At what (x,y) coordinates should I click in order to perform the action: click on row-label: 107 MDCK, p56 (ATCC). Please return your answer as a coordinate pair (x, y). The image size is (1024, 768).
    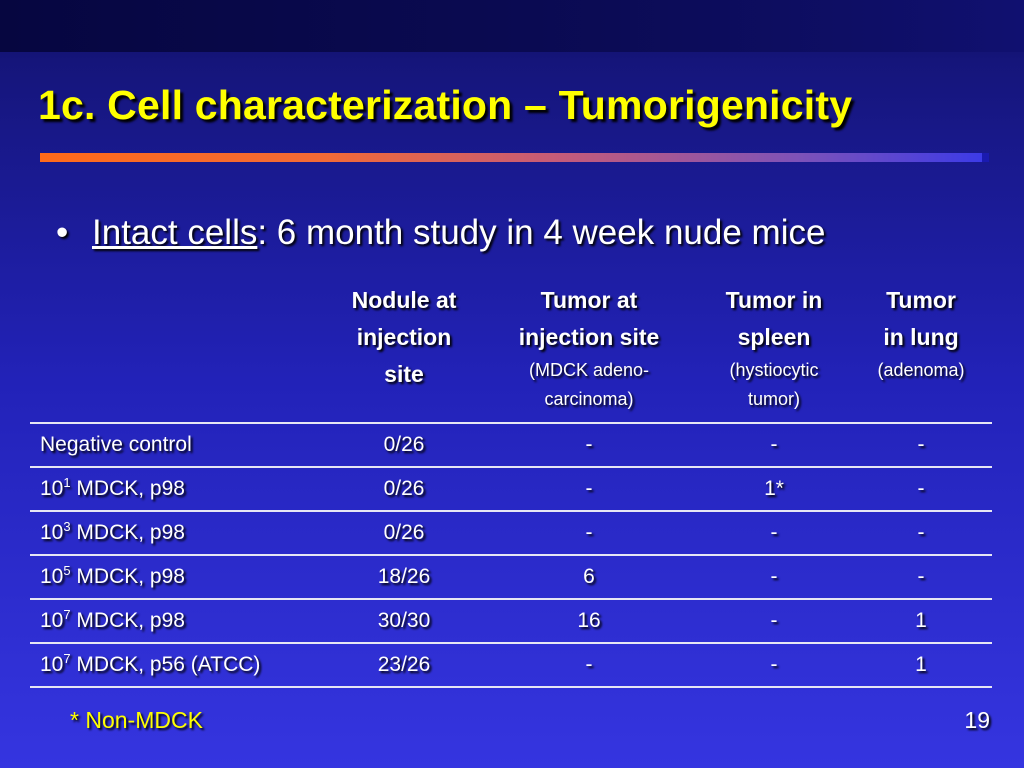
    Looking at the image, I should click on (179, 665).